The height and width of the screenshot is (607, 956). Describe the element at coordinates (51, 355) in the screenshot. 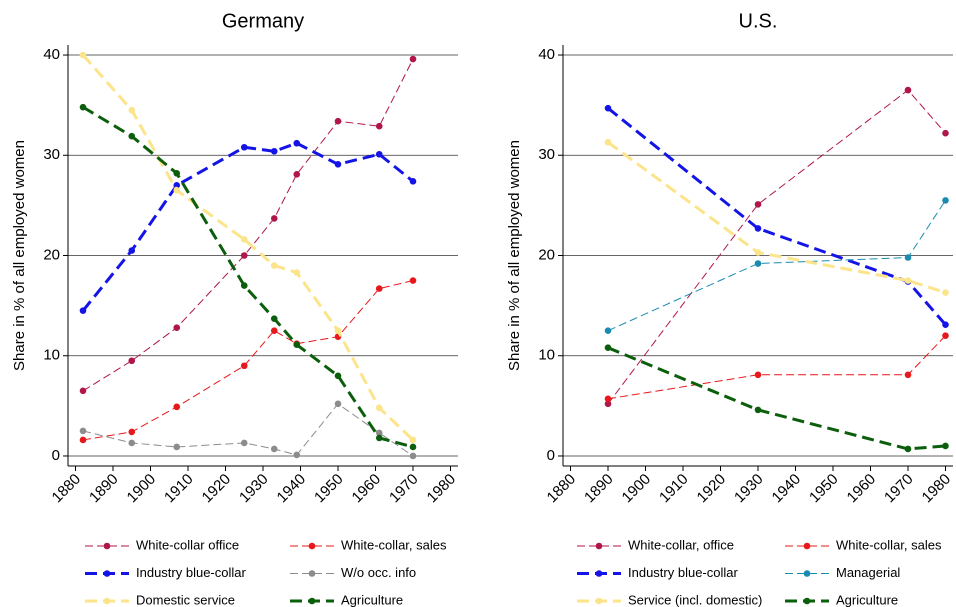

I see `y-tick-label: 10` at that location.